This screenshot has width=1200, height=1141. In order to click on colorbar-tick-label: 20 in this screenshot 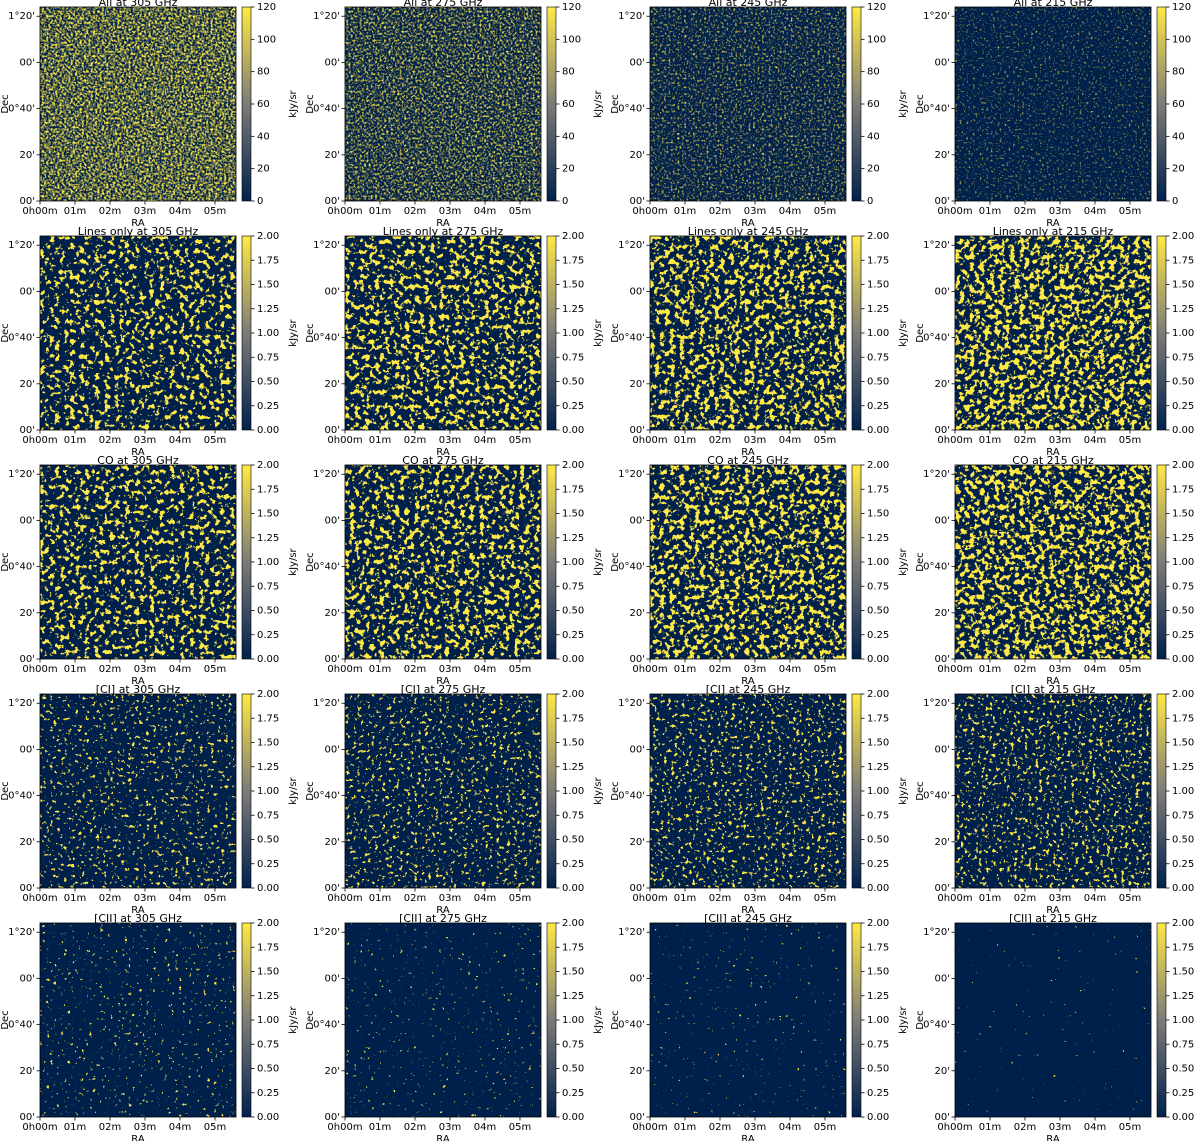, I will do `click(873, 169)`.